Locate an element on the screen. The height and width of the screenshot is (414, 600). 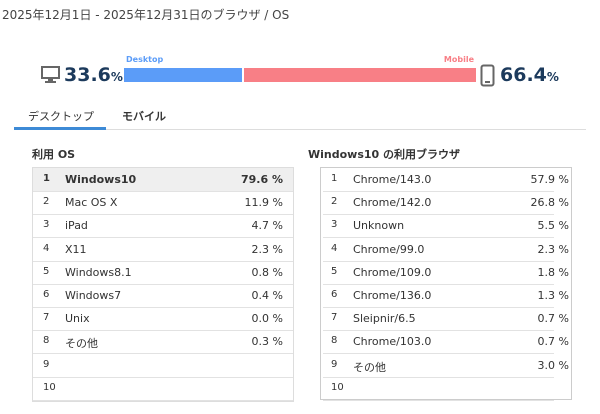
value: 1.8 % is located at coordinates (553, 272).